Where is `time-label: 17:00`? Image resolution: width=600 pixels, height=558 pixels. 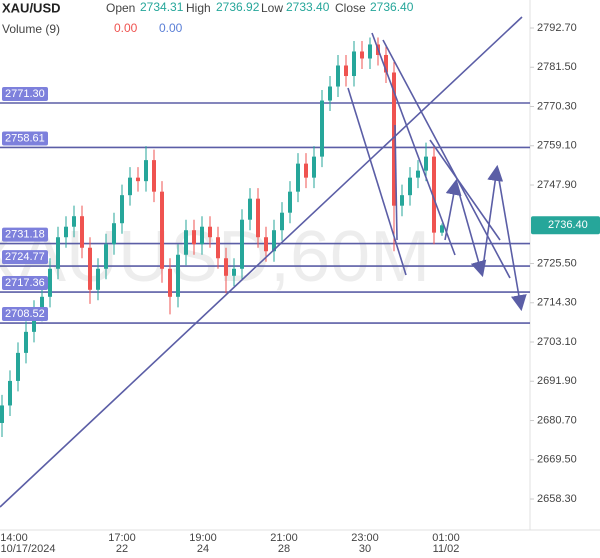 time-label: 17:00 is located at coordinates (122, 538).